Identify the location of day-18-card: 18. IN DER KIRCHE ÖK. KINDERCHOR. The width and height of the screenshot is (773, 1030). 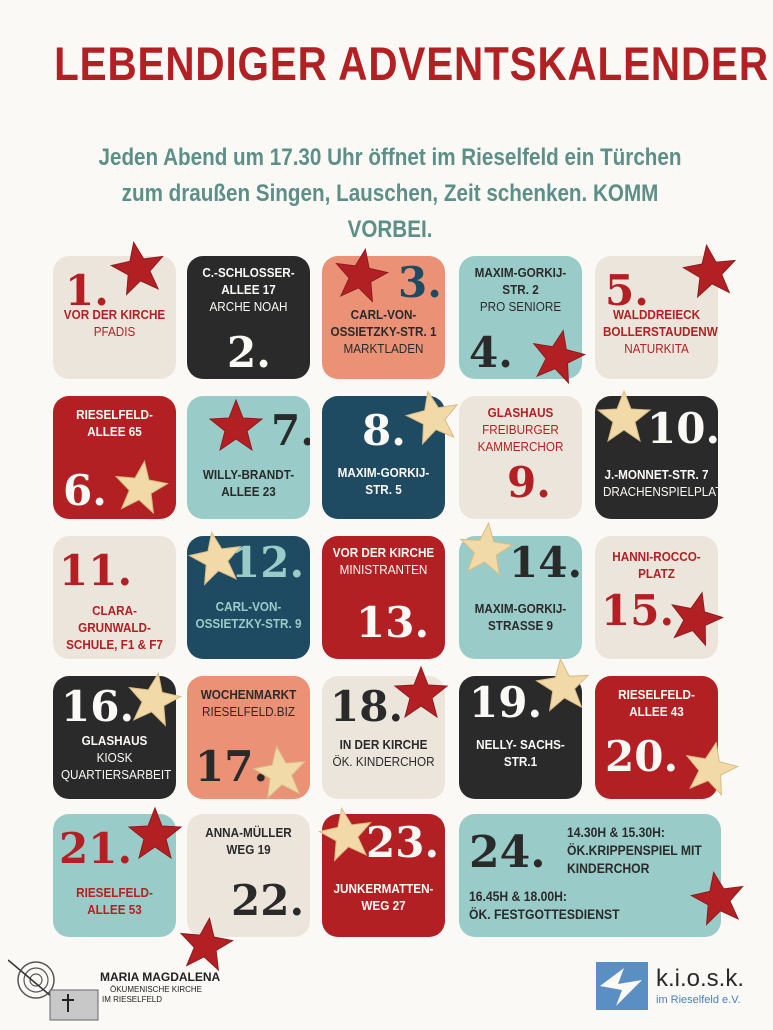
(383, 737).